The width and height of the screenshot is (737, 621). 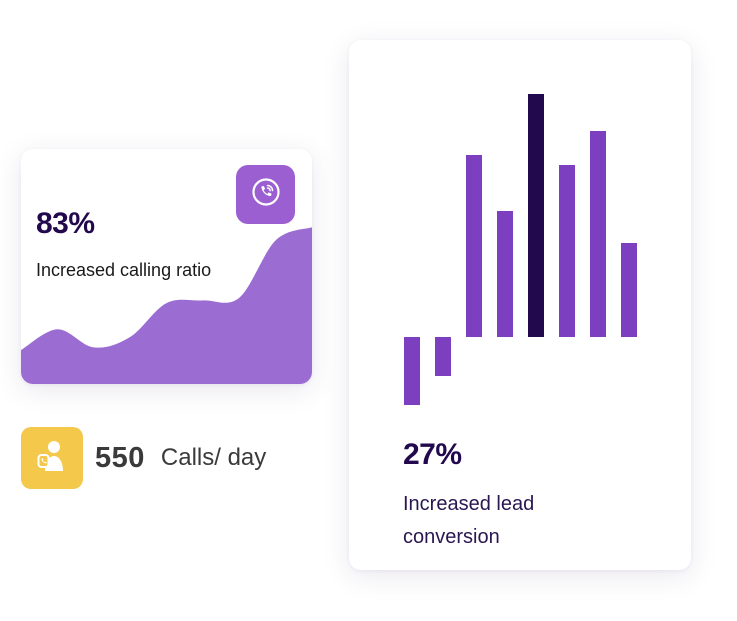 I want to click on calling-ratio-value: 83%, so click(x=65, y=223).